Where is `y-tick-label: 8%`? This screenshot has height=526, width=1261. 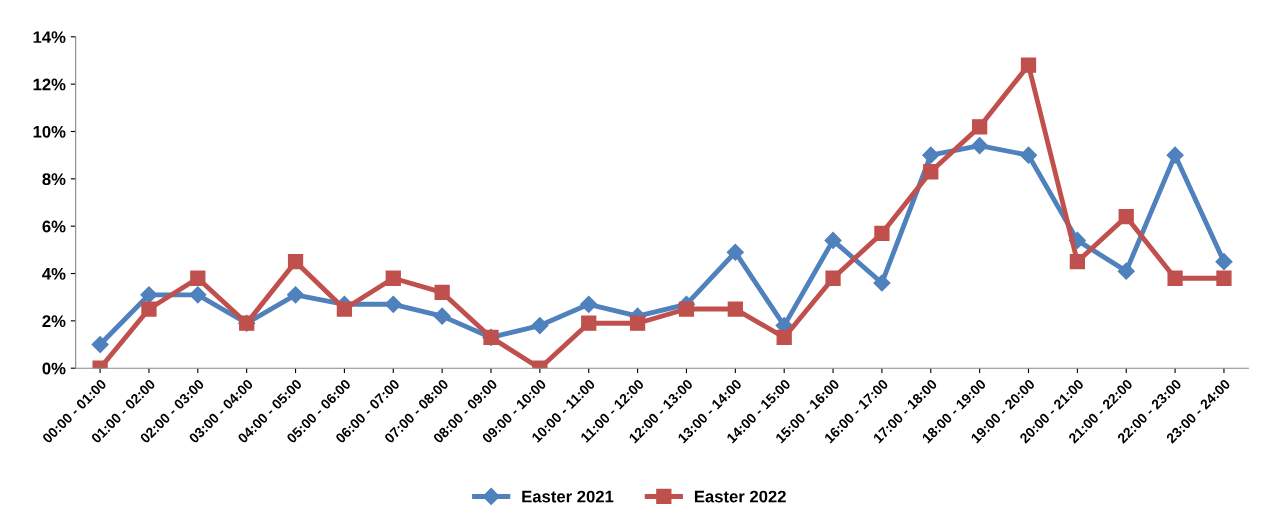 y-tick-label: 8% is located at coordinates (54, 179).